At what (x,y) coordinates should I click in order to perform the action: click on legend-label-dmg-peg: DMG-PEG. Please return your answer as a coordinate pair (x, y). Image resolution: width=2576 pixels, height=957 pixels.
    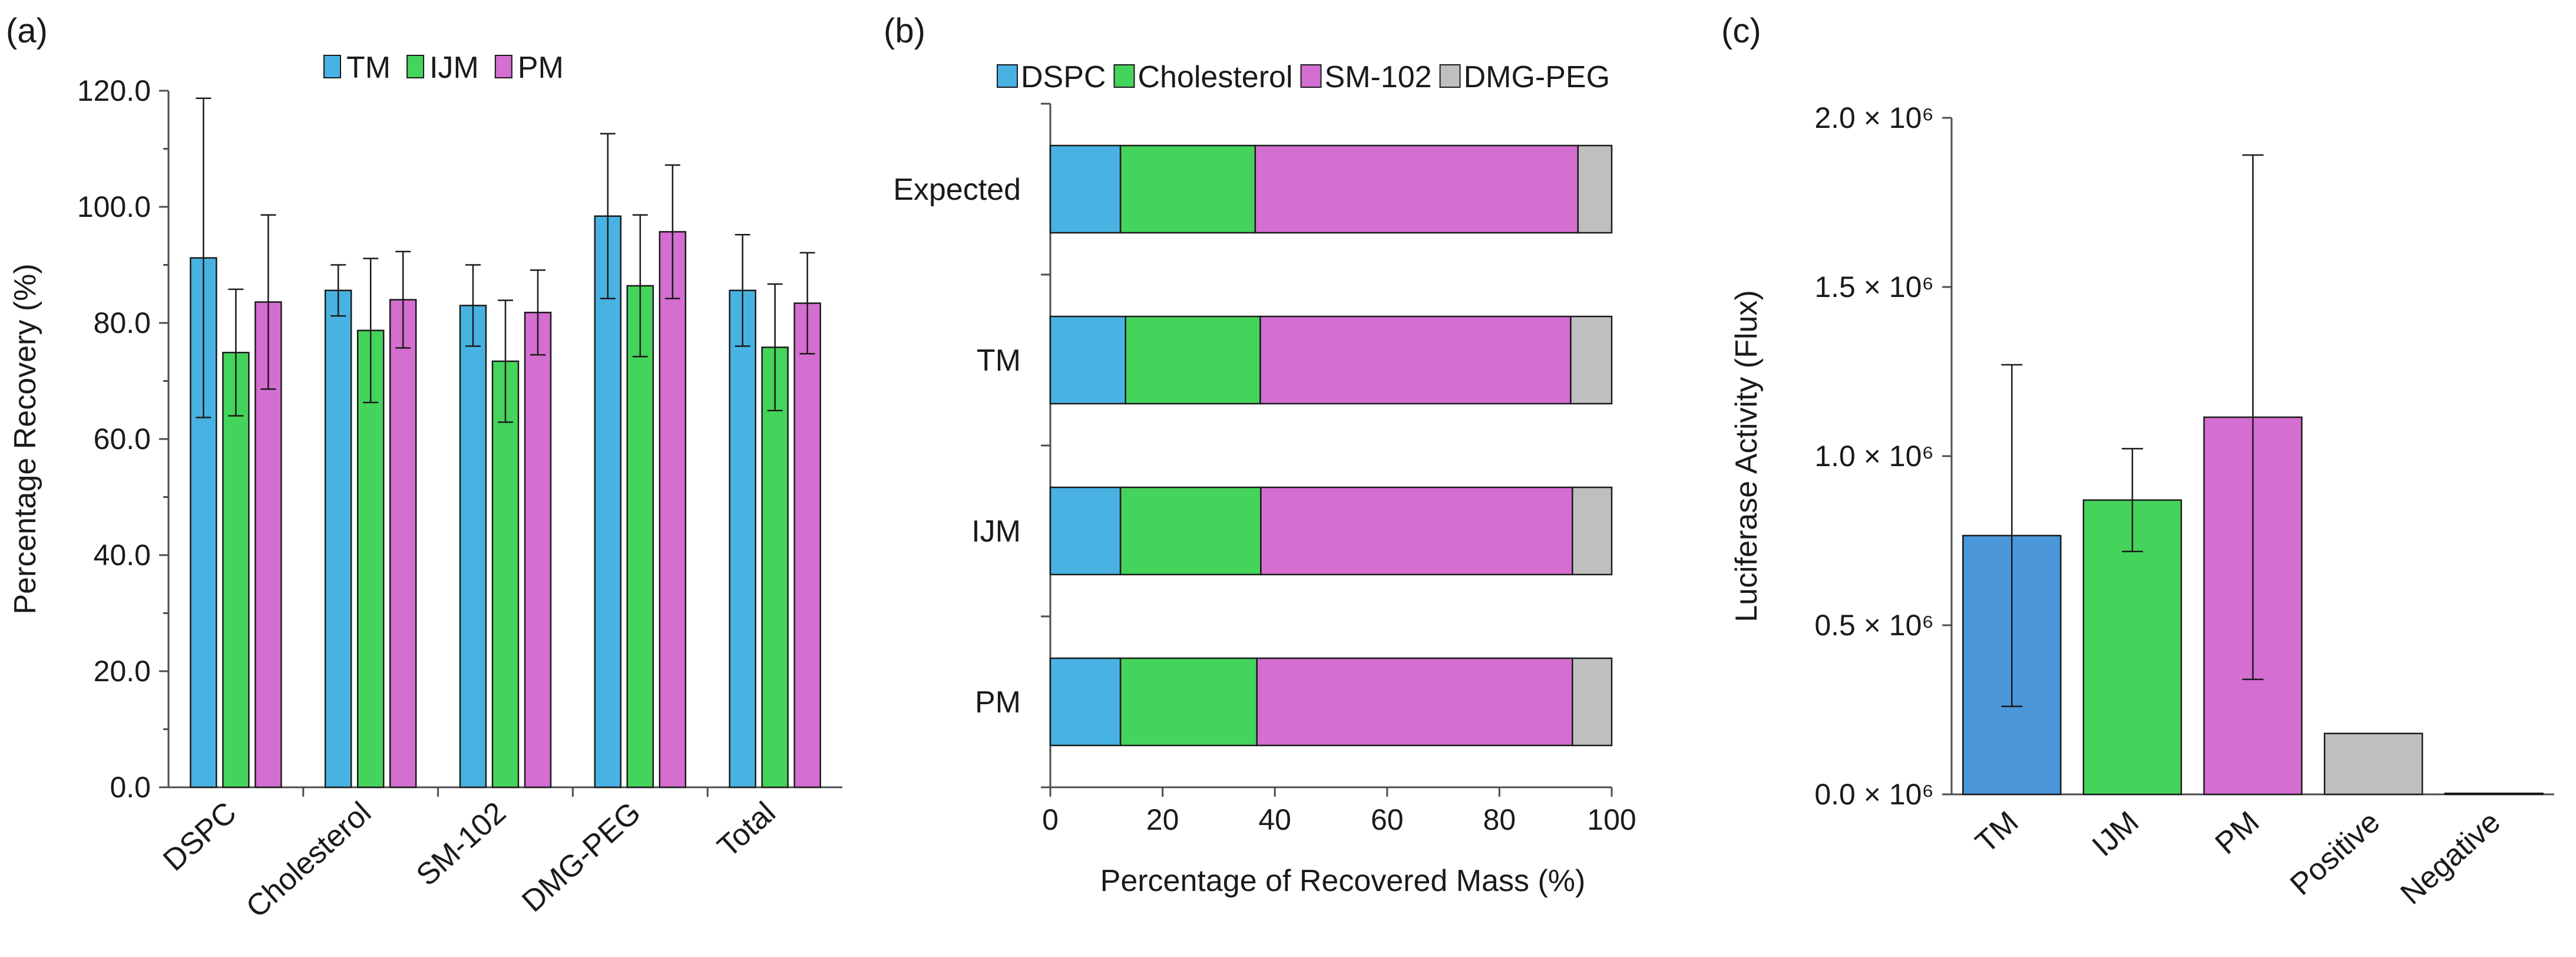
    Looking at the image, I should click on (1537, 77).